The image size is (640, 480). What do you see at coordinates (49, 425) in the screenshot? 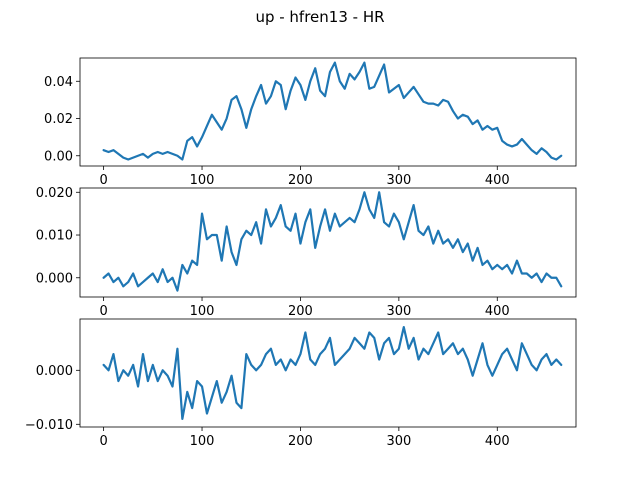
I see `y-tick-label-3-1: −0.010` at bounding box center [49, 425].